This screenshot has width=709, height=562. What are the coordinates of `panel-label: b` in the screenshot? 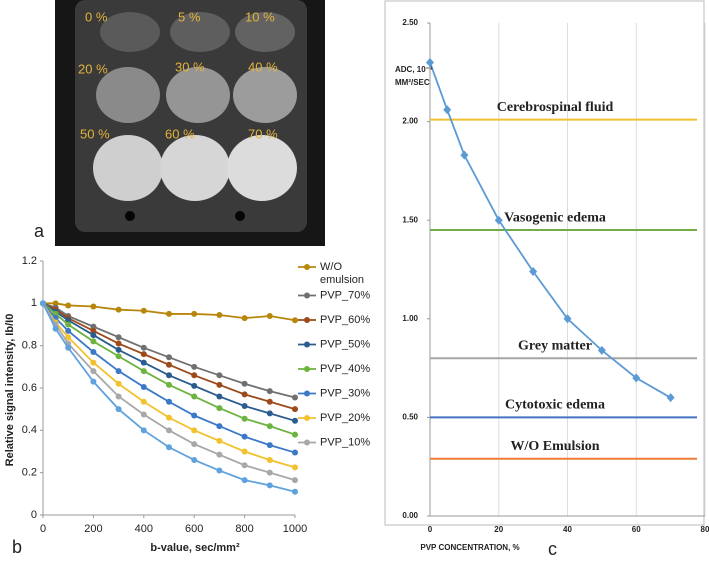 It's located at (17, 547).